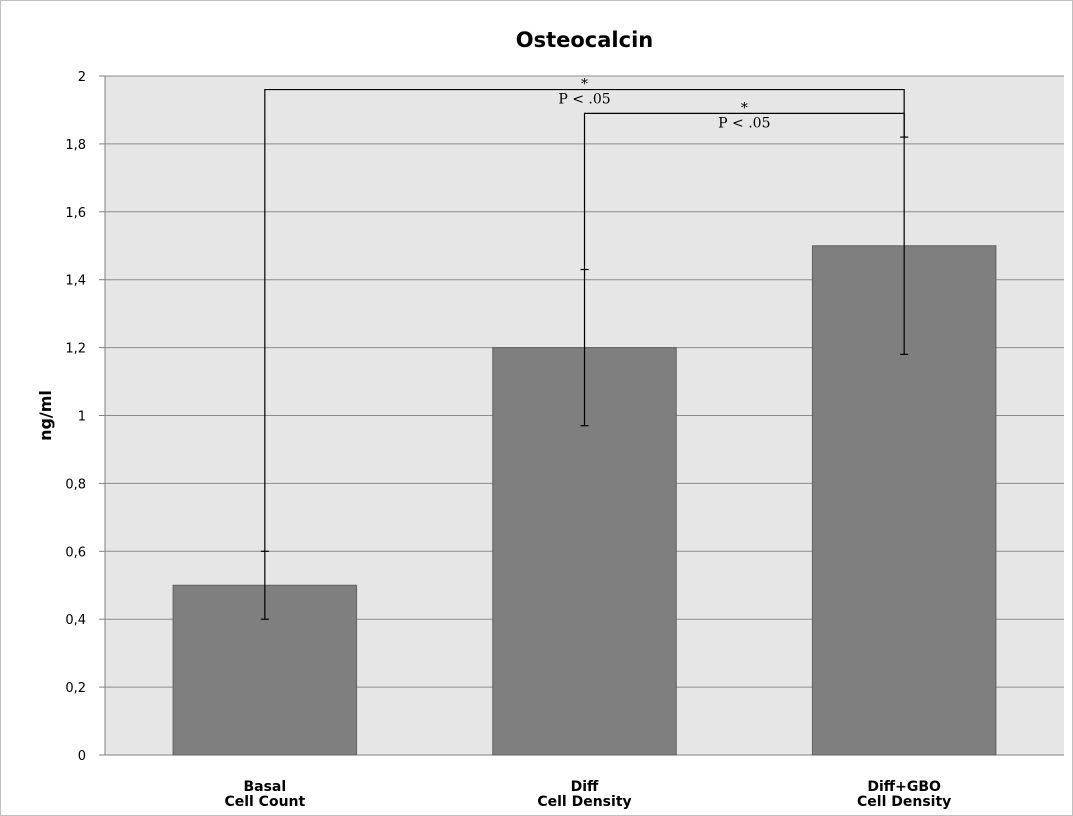 The image size is (1073, 816). What do you see at coordinates (75, 484) in the screenshot?
I see `y-tick-label: 0,8` at bounding box center [75, 484].